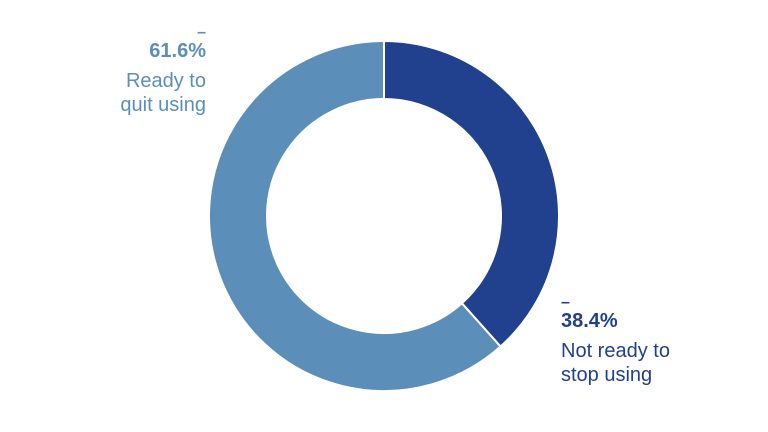  What do you see at coordinates (177, 51) in the screenshot?
I see `label-percentage: 61.6%` at bounding box center [177, 51].